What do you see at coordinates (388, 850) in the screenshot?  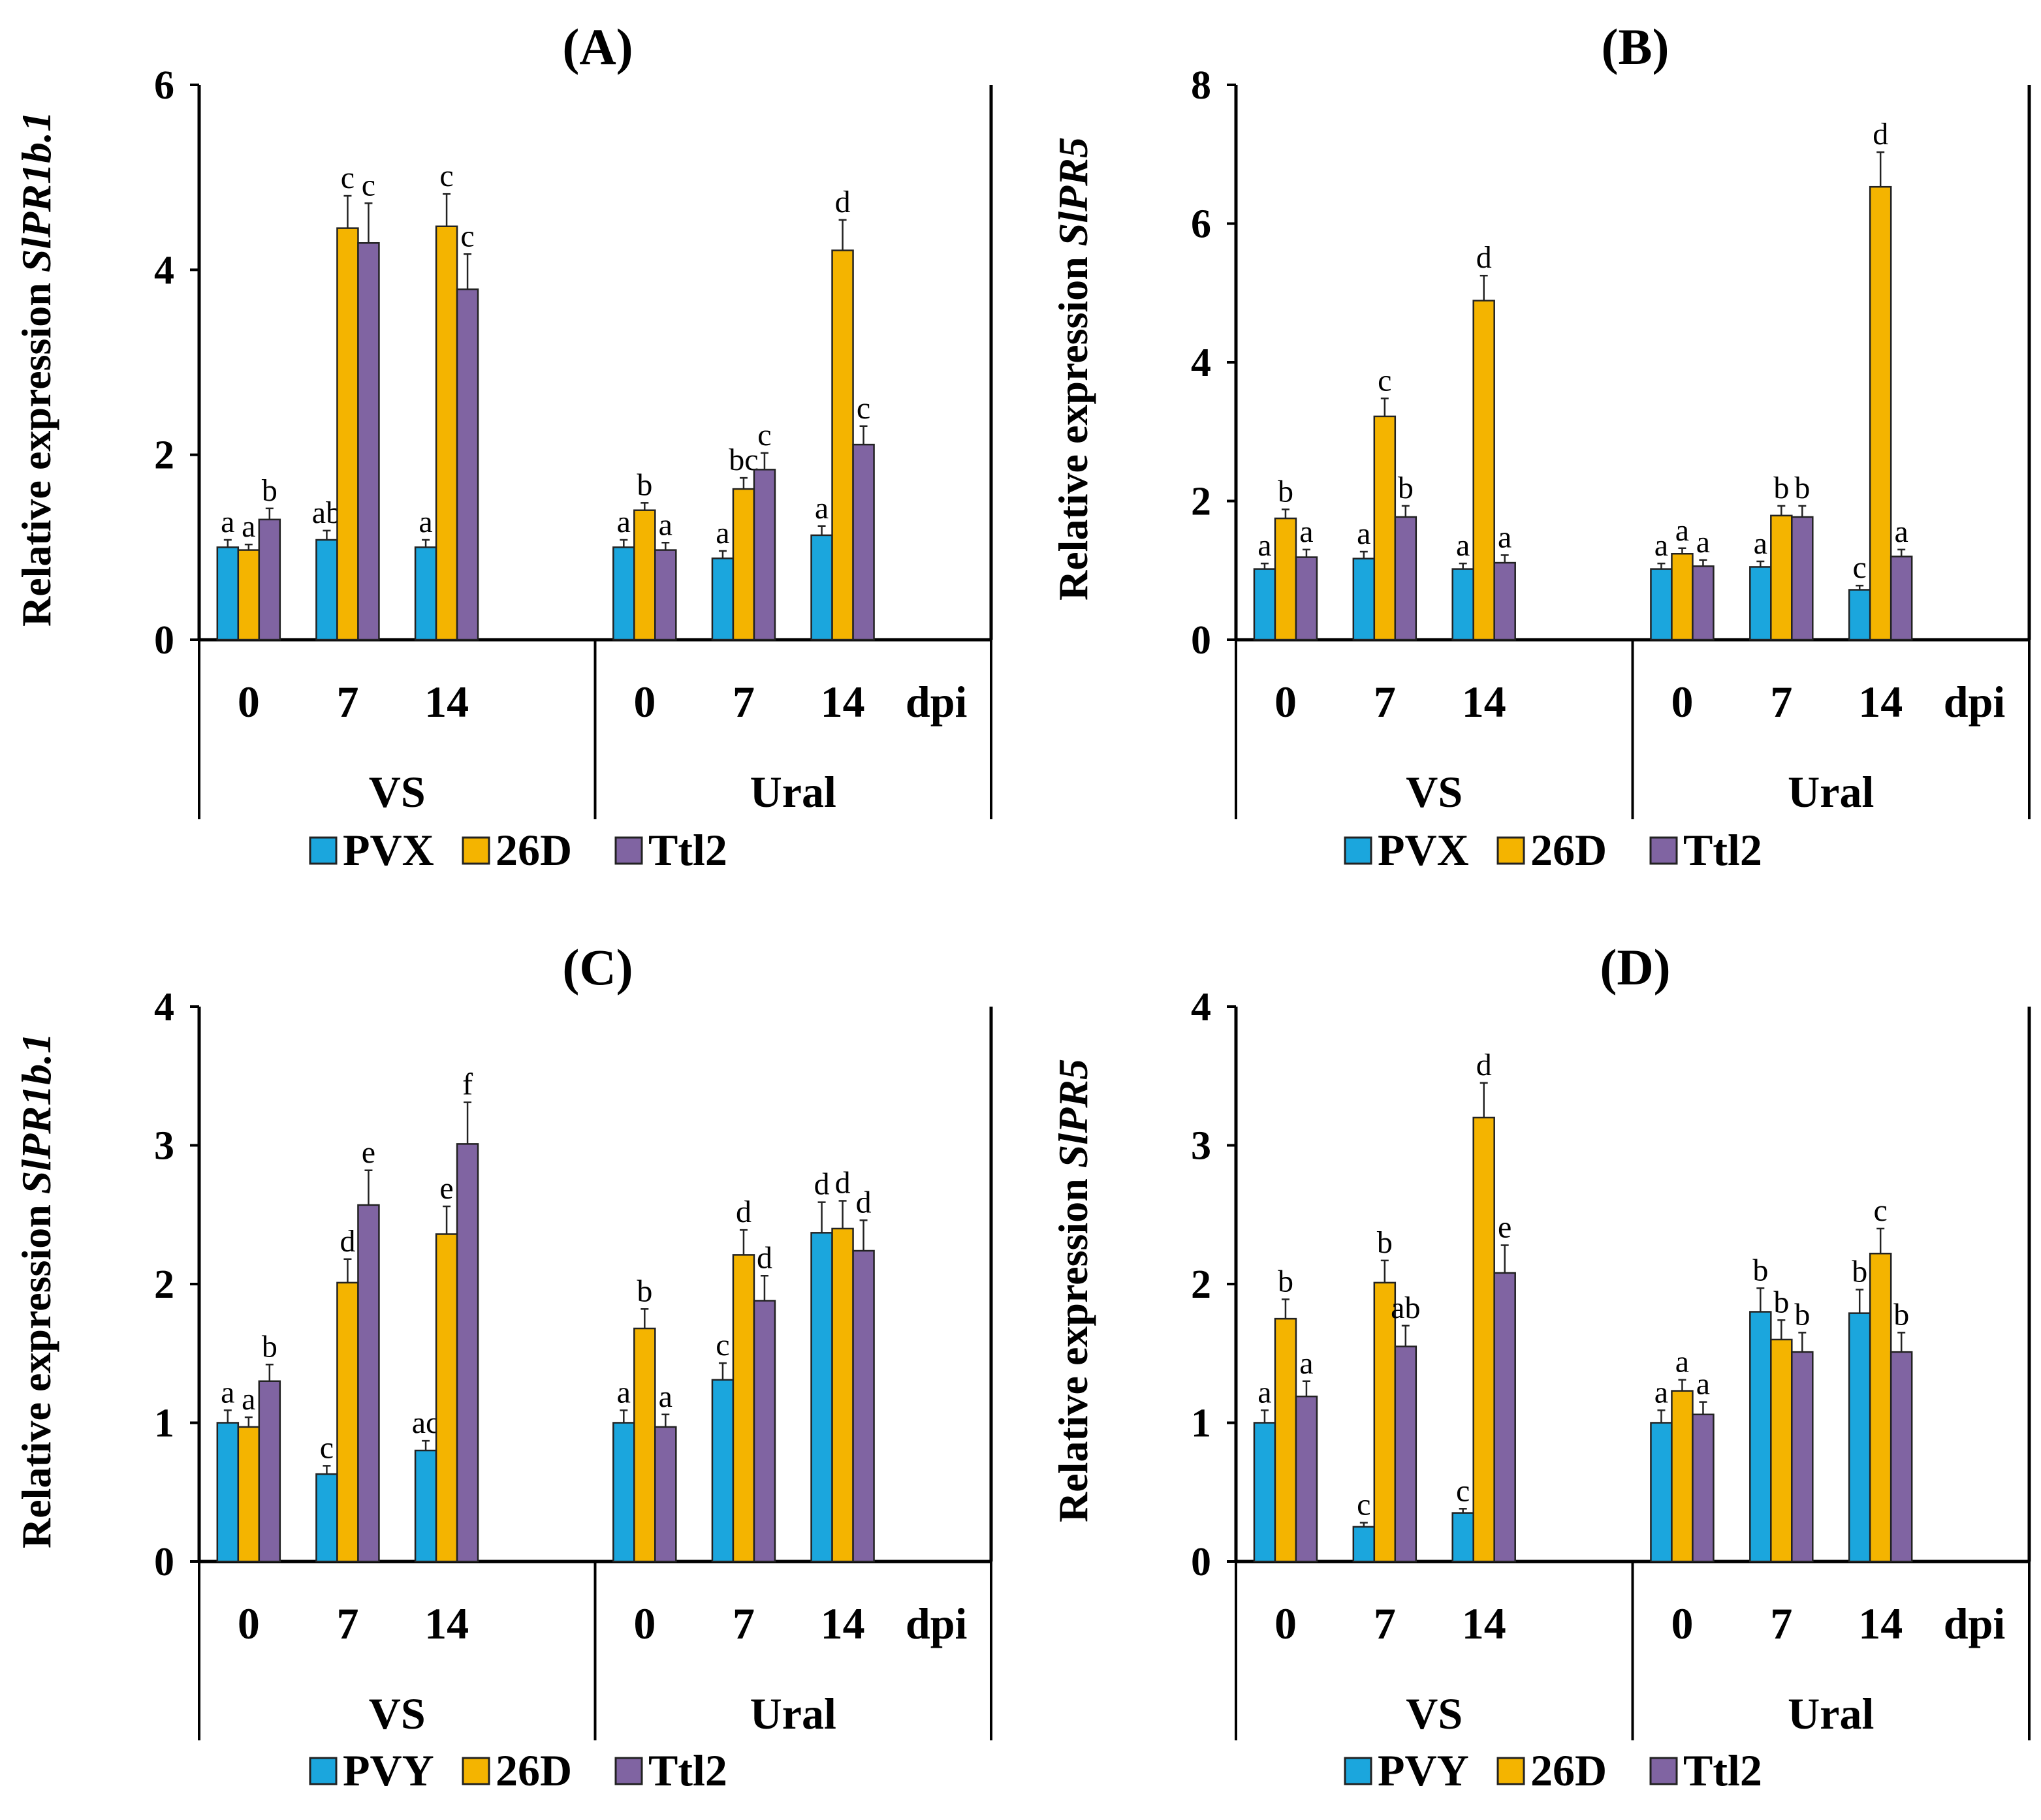 I see `legend-label: PVX` at bounding box center [388, 850].